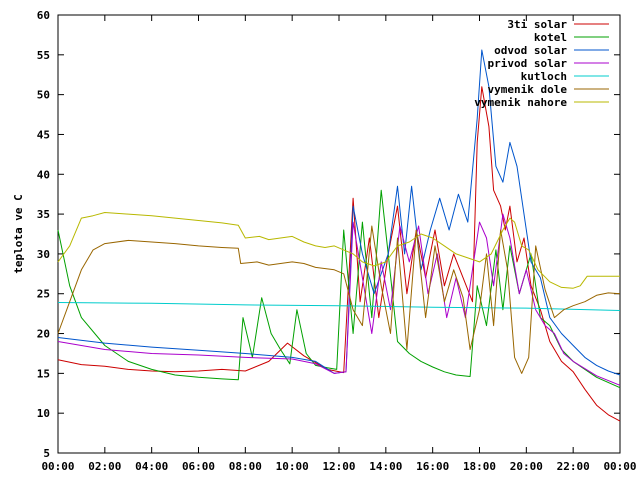 Image resolution: width=640 pixels, height=480 pixels. I want to click on y-tick-label: 55, so click(43, 55).